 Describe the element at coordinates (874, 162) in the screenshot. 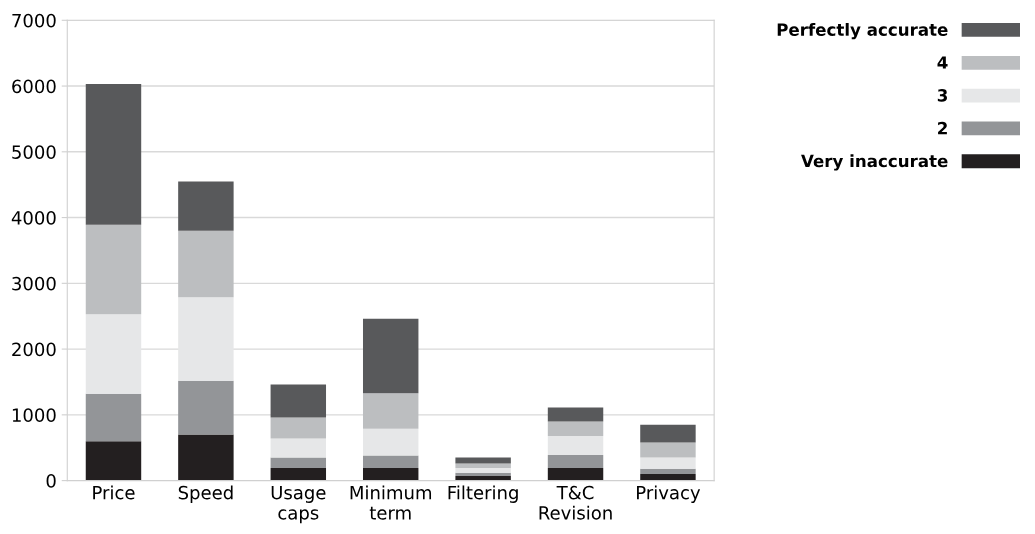

I see `legend-label: Very inaccurate` at that location.